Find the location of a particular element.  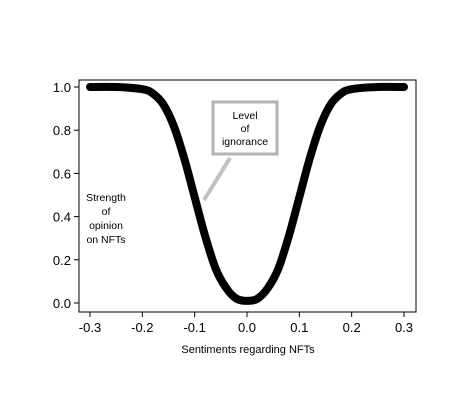

x-tick-label: 0.3 is located at coordinates (404, 327).